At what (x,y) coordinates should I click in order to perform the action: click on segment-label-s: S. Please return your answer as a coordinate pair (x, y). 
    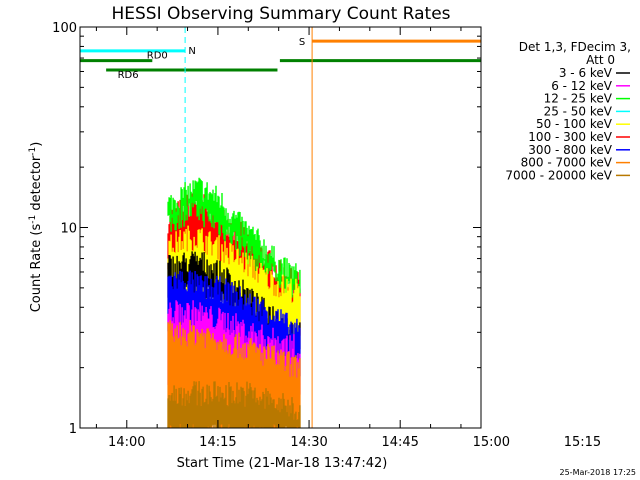
    Looking at the image, I should click on (302, 42).